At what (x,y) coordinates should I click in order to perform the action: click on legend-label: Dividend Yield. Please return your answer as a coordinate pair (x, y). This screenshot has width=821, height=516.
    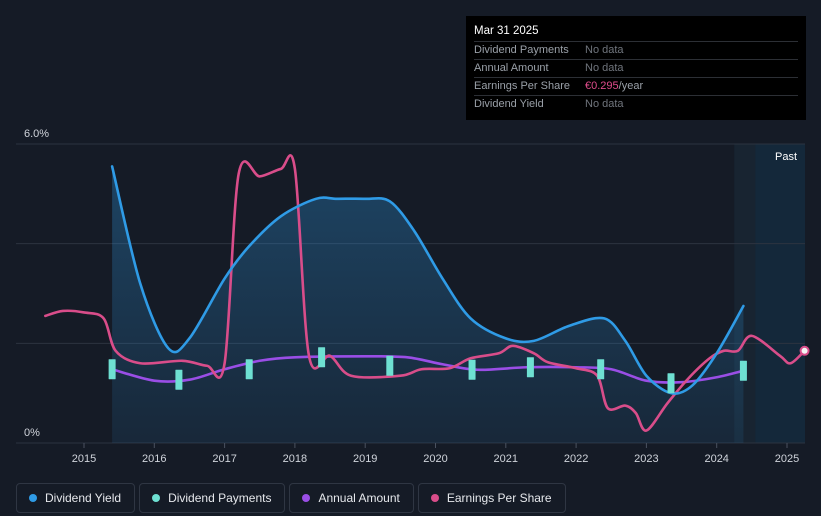
    Looking at the image, I should click on (83, 498).